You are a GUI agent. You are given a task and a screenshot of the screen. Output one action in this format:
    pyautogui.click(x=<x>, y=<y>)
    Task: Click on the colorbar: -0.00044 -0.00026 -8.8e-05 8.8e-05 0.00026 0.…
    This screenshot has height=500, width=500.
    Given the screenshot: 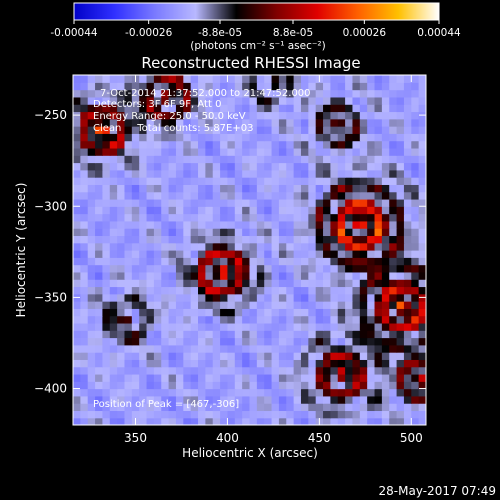 What is the action you would take?
    pyautogui.click(x=255, y=27)
    